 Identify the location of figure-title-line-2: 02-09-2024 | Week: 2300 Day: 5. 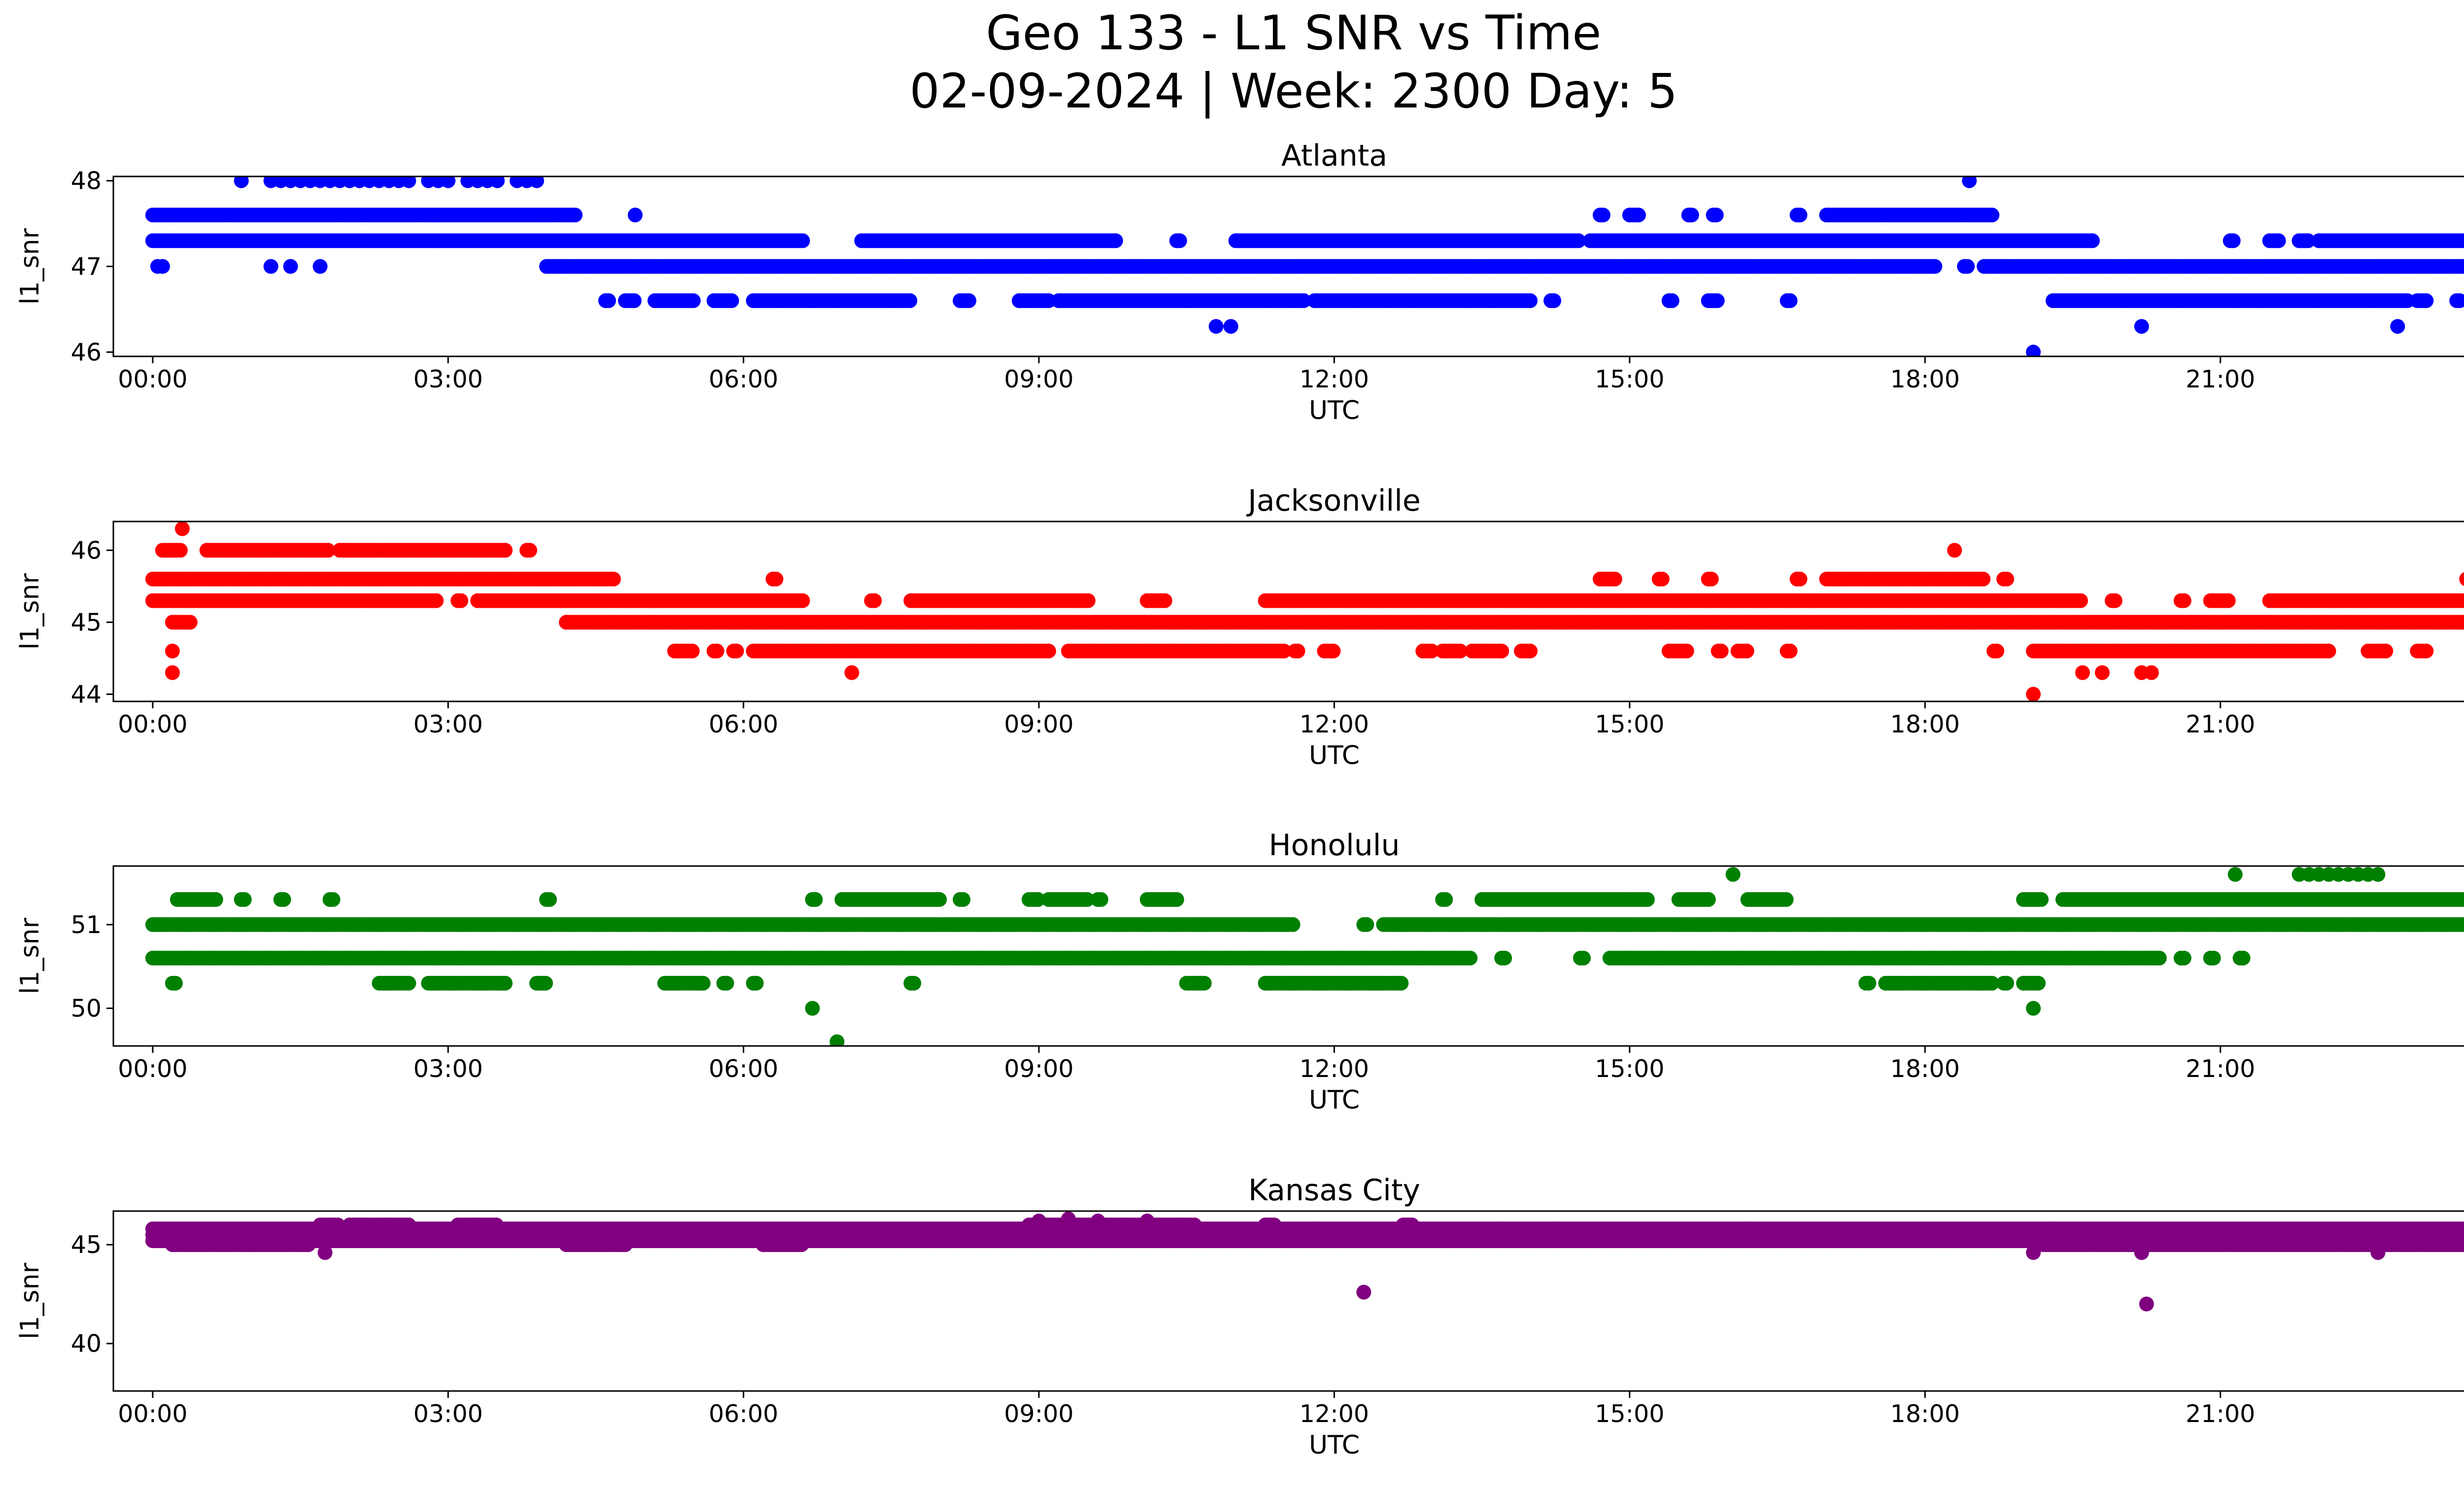
(1294, 91).